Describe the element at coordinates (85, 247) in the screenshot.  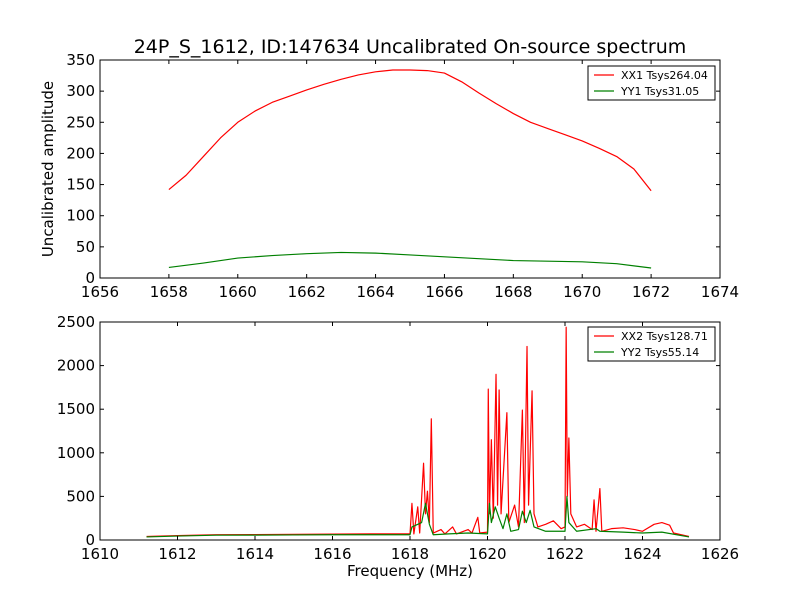
I see `top-y-tick-label: 50` at that location.